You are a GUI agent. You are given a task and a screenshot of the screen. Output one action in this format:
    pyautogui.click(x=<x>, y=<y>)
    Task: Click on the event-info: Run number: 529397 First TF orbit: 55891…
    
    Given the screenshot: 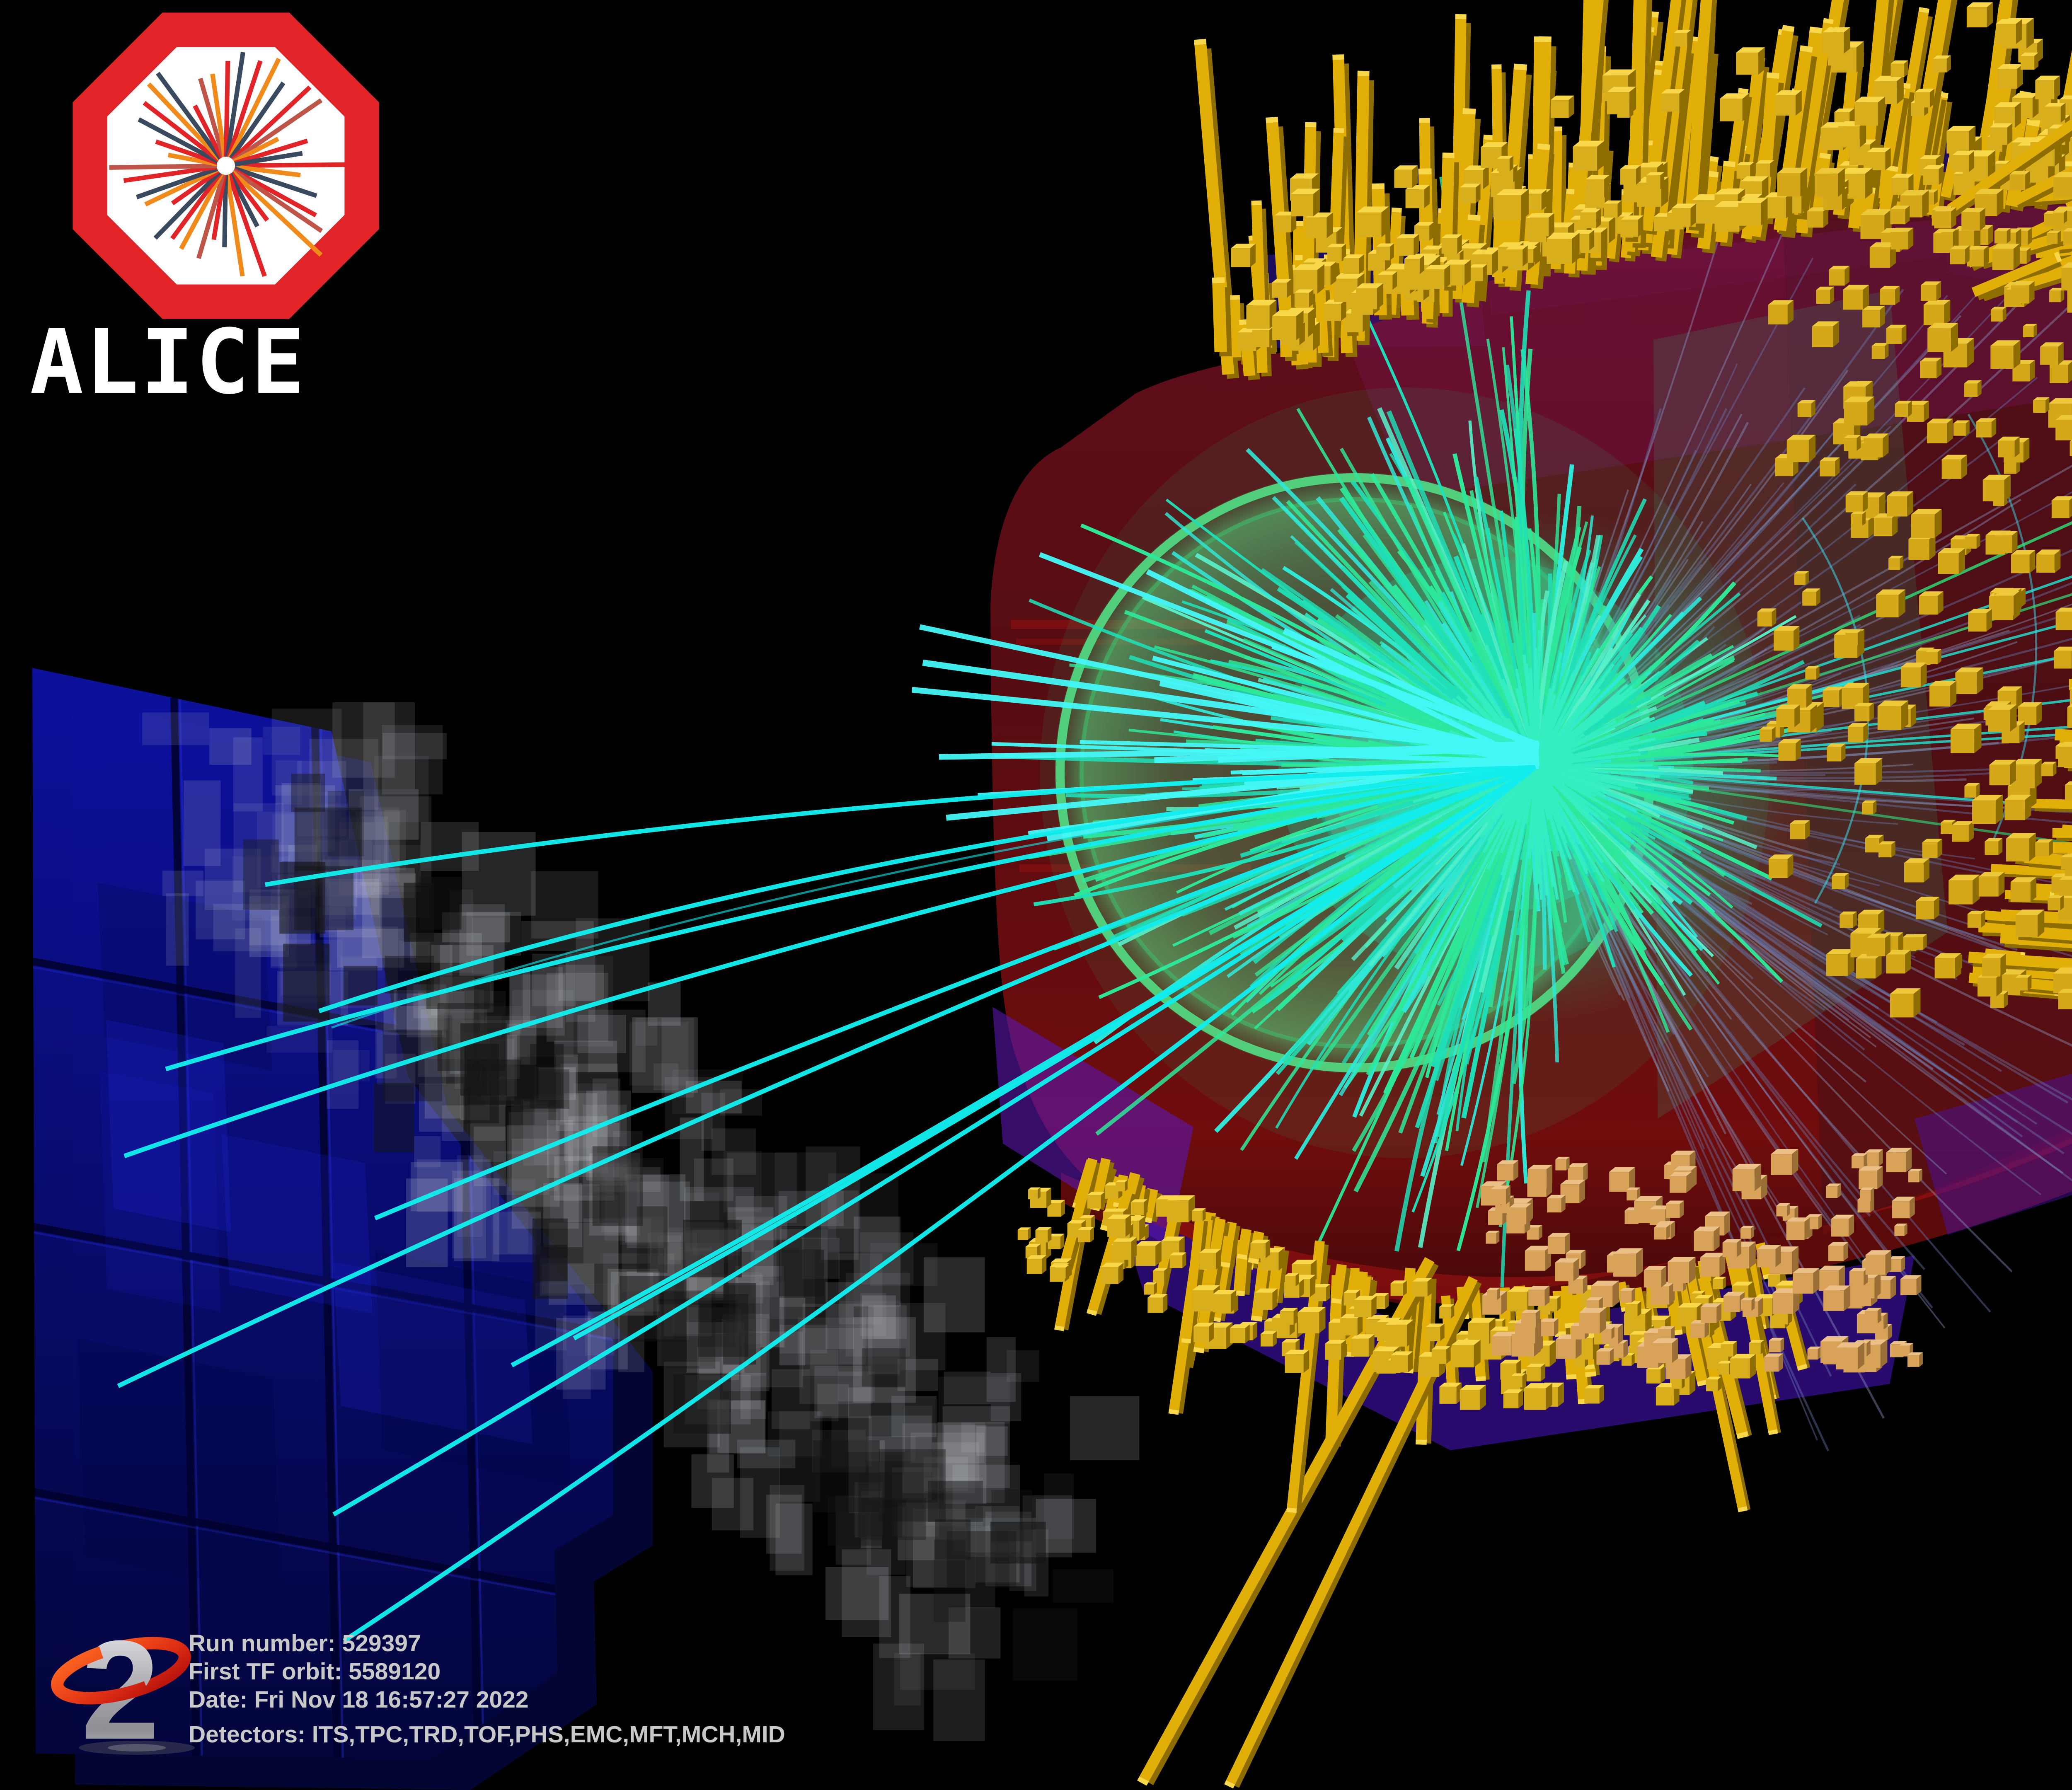 What is the action you would take?
    pyautogui.click(x=487, y=1689)
    